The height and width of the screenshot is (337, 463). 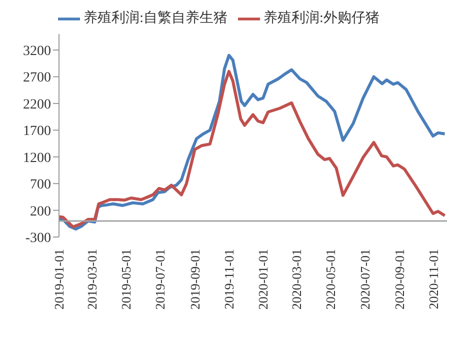 I want to click on y-tick-label: 1700, so click(x=37, y=132).